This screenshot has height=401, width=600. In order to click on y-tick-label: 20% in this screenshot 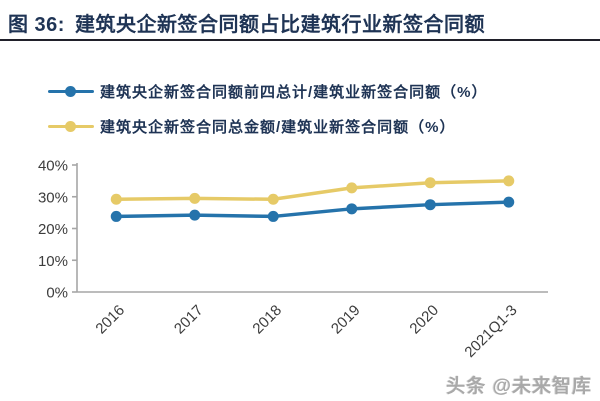, I will do `click(53, 229)`.